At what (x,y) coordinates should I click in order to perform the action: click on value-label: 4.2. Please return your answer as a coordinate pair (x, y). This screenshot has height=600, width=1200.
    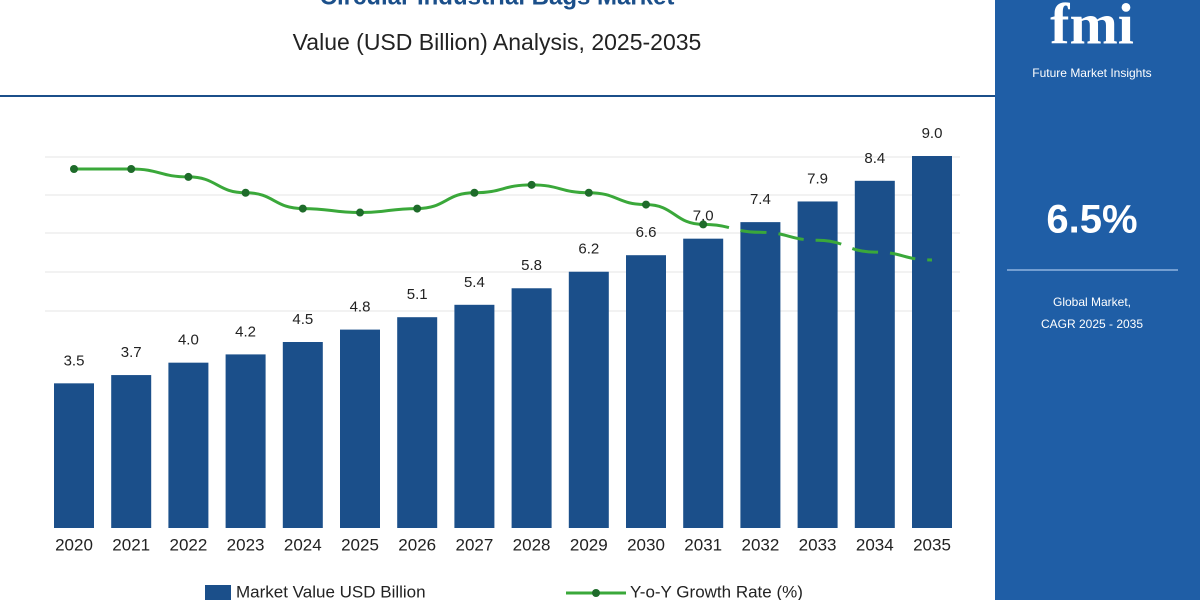
    Looking at the image, I should click on (245, 331).